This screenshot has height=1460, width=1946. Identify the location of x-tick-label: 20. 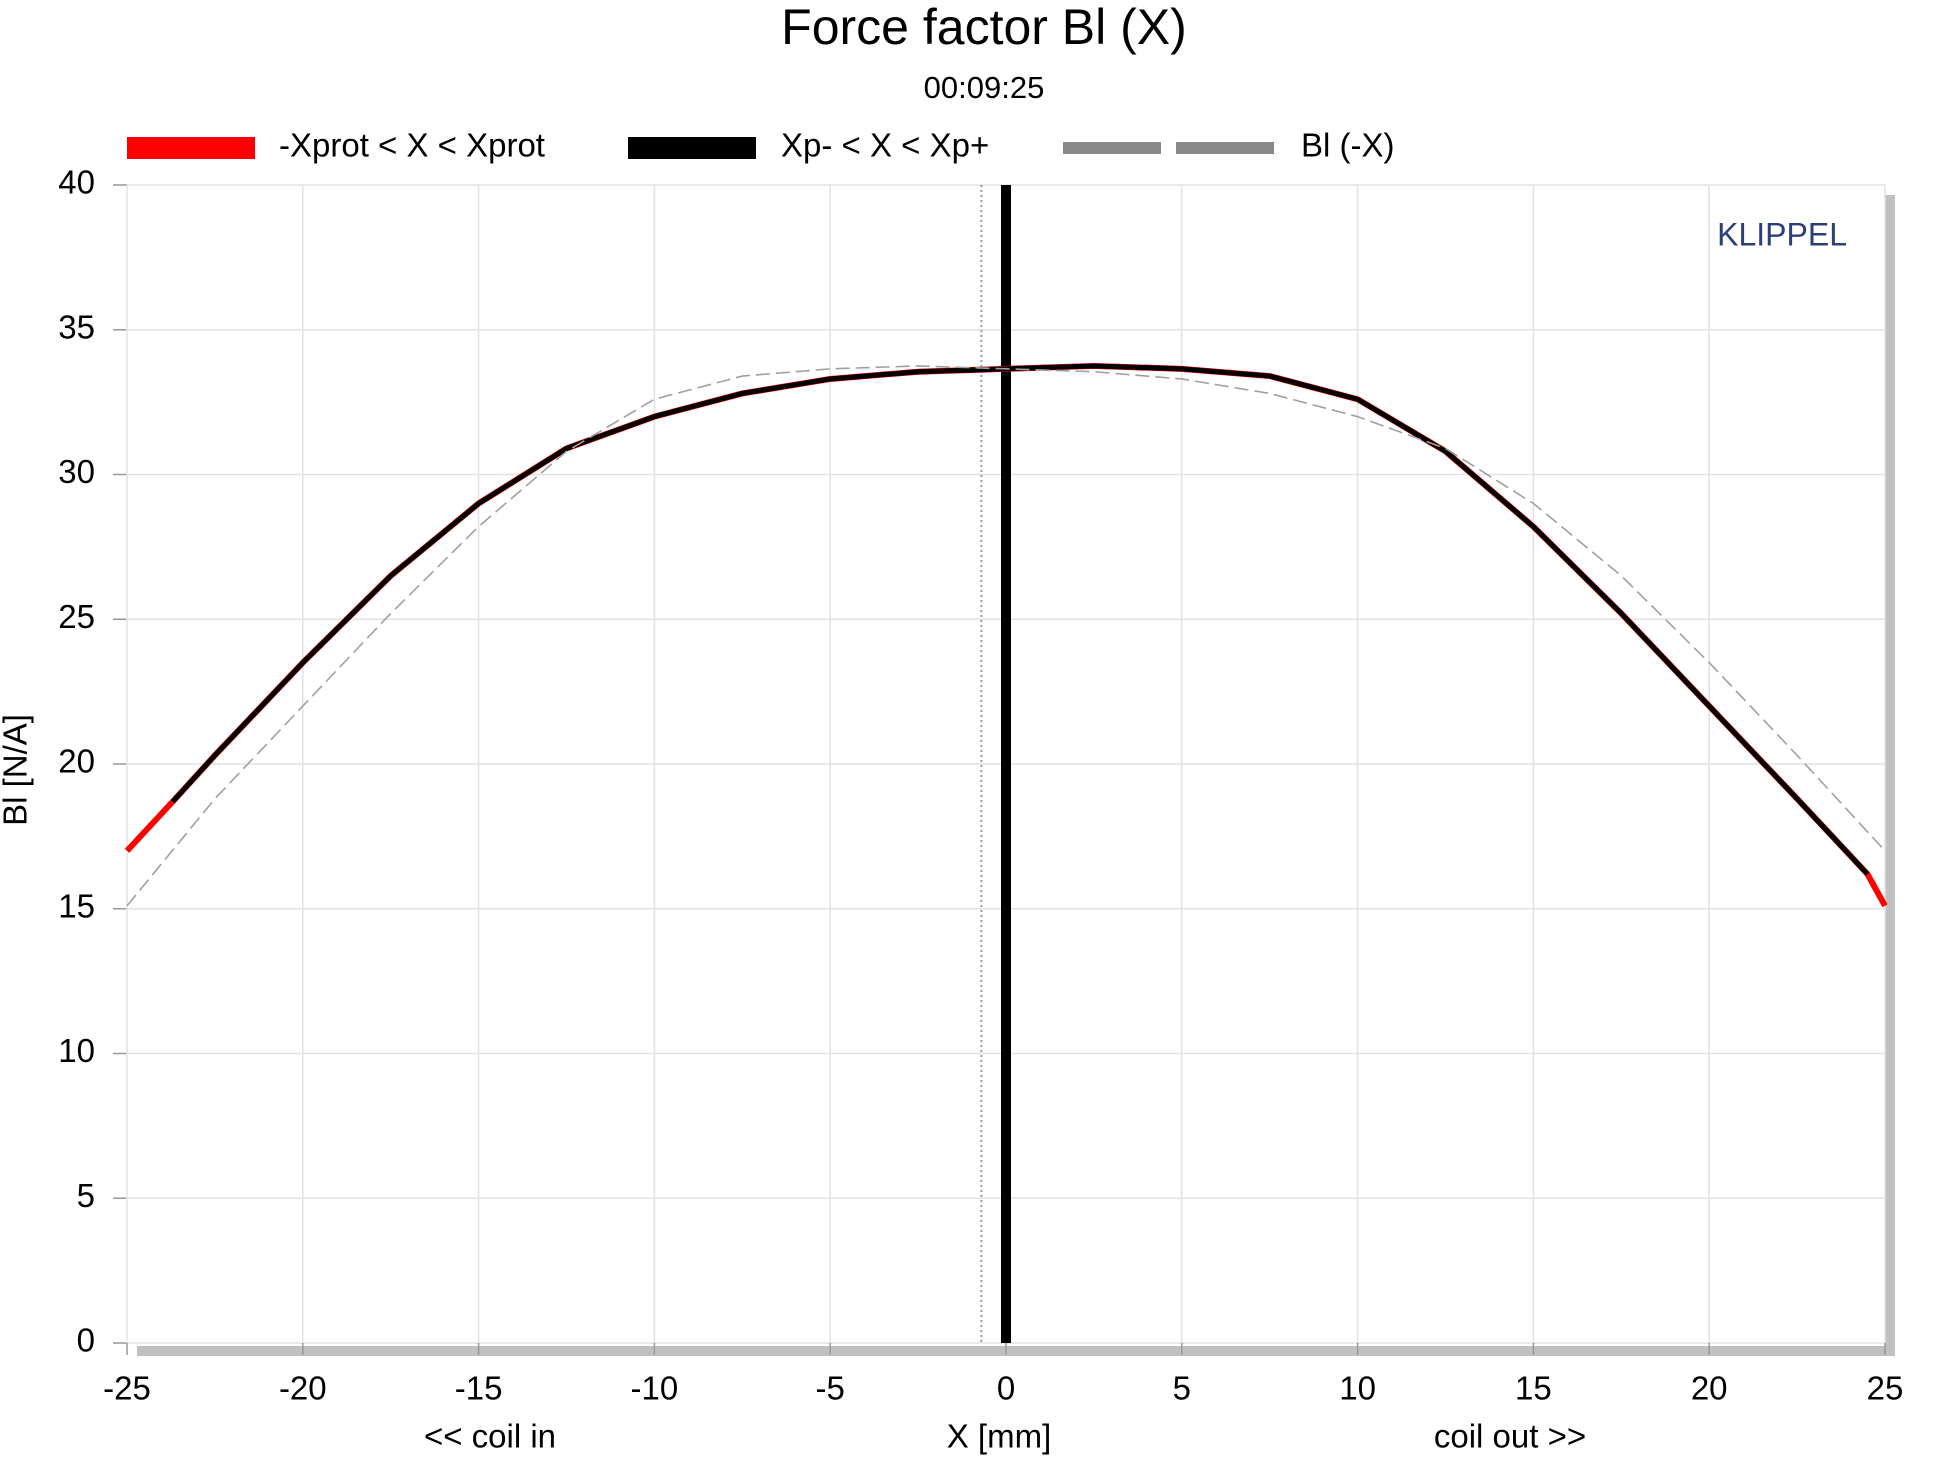
(1709, 1388).